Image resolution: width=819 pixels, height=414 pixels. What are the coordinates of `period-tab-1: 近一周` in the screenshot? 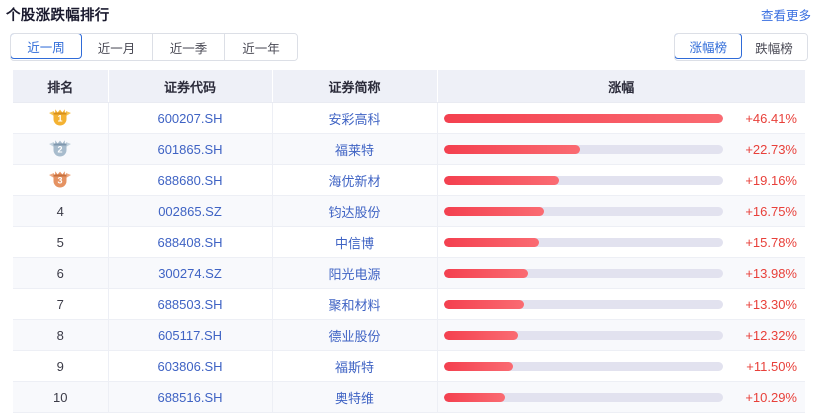 It's located at (46, 46).